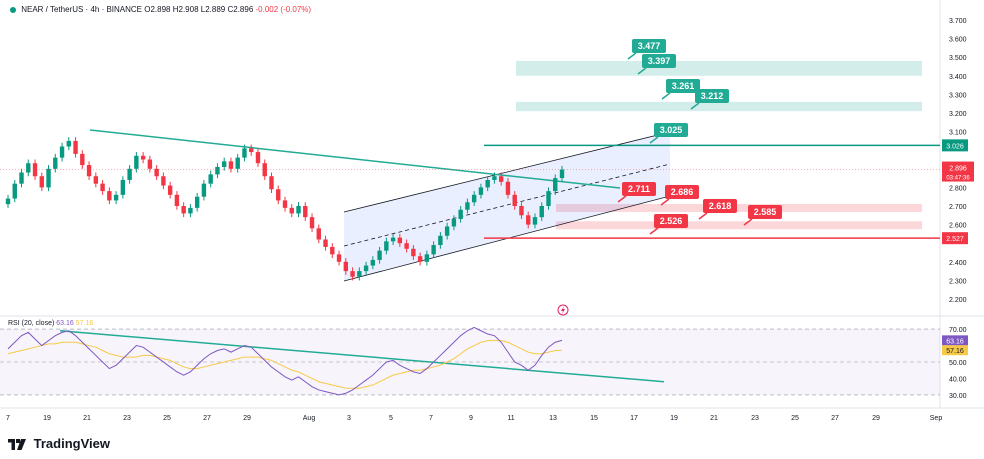 The width and height of the screenshot is (984, 459). What do you see at coordinates (634, 418) in the screenshot?
I see `time-tick-label: 17` at bounding box center [634, 418].